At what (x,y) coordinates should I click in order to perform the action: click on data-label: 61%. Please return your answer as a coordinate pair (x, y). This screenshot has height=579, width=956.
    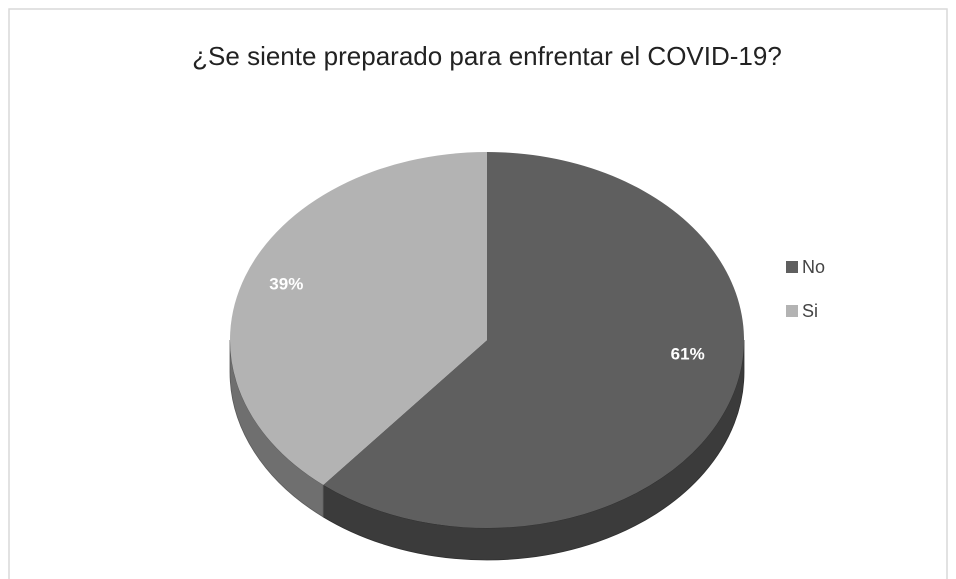
    Looking at the image, I should click on (688, 354).